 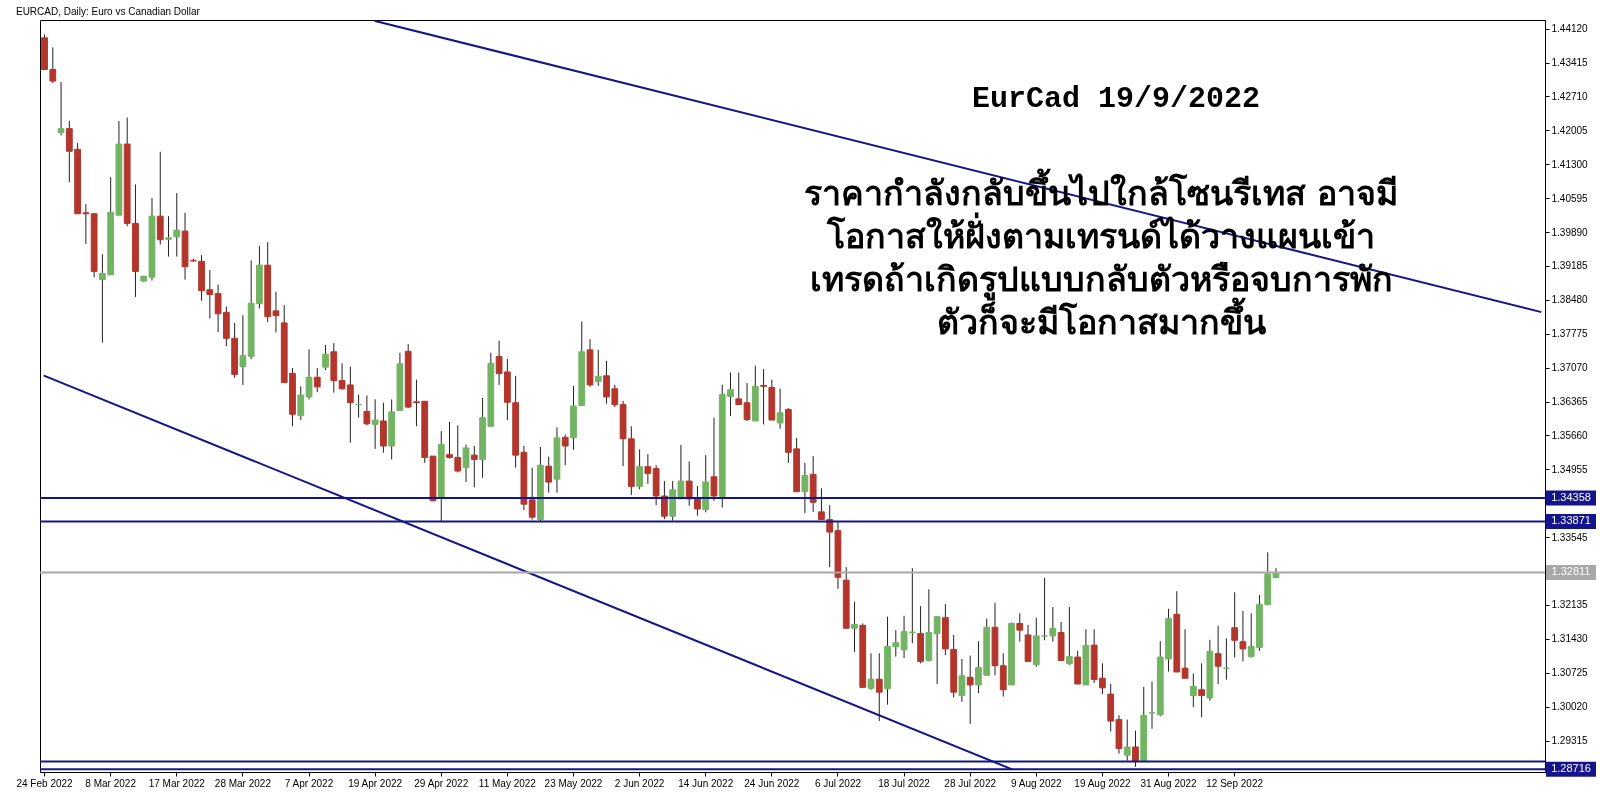 What do you see at coordinates (1570, 232) in the screenshot?
I see `y-tick-label: 1.39890` at bounding box center [1570, 232].